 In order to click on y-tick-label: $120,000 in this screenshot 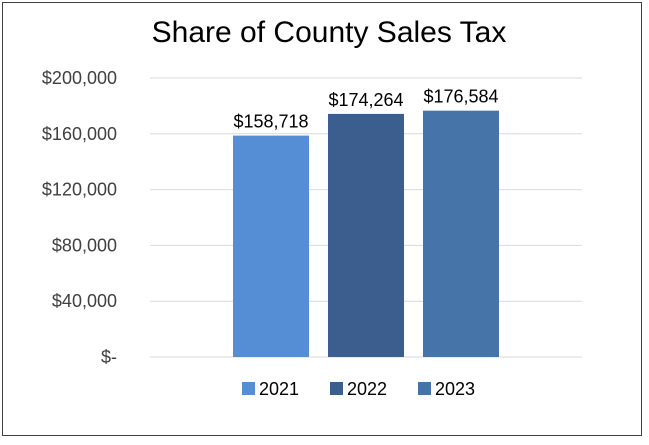, I will do `click(79, 190)`.